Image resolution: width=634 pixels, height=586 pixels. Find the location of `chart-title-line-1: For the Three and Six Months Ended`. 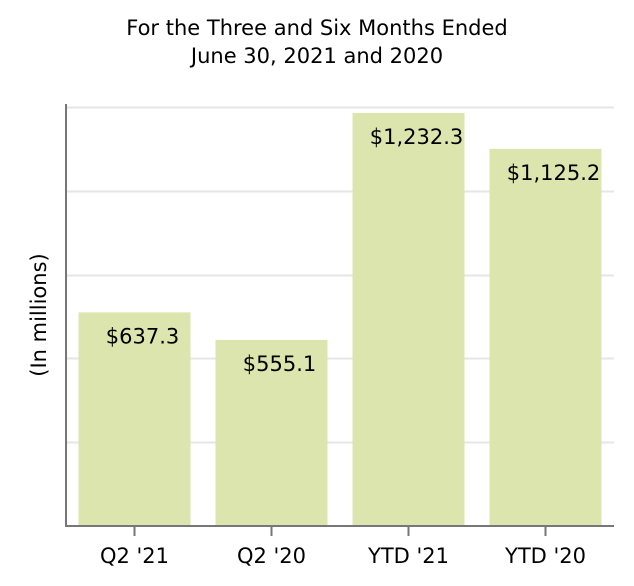

chart-title-line-1: For the Three and Six Months Ended is located at coordinates (317, 28).